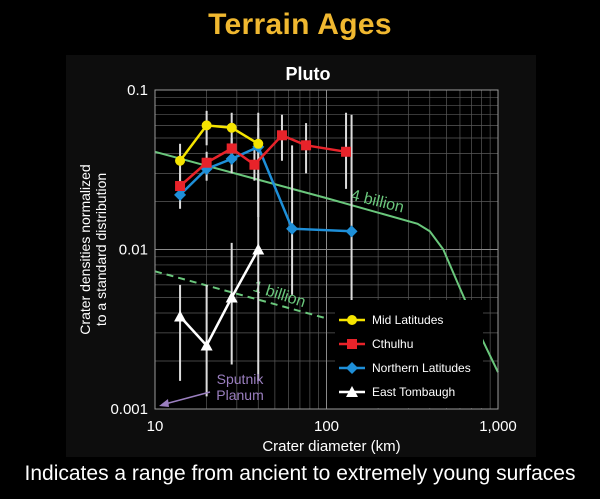  I want to click on age-curve-1-billion, so click(240, 295).